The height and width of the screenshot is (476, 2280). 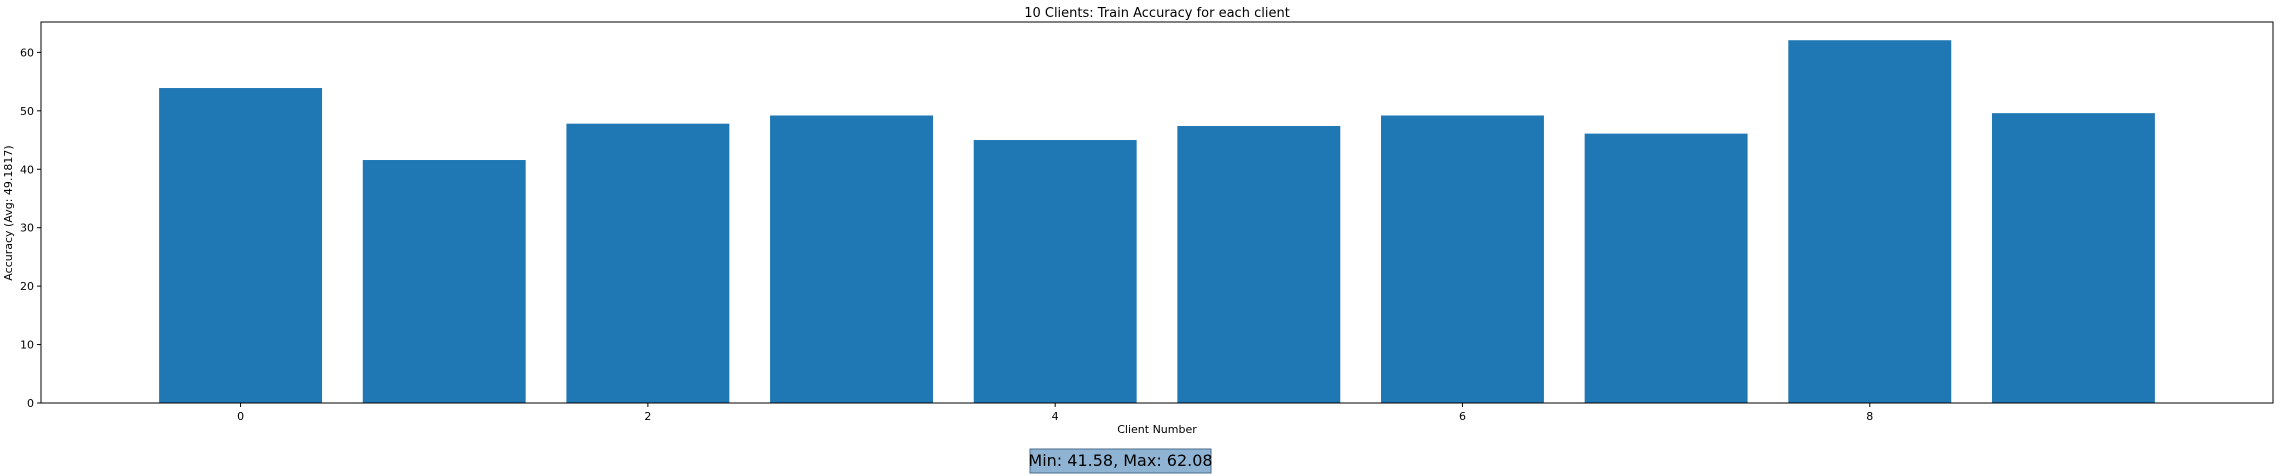 What do you see at coordinates (647, 416) in the screenshot?
I see `x-tick-label: 2` at bounding box center [647, 416].